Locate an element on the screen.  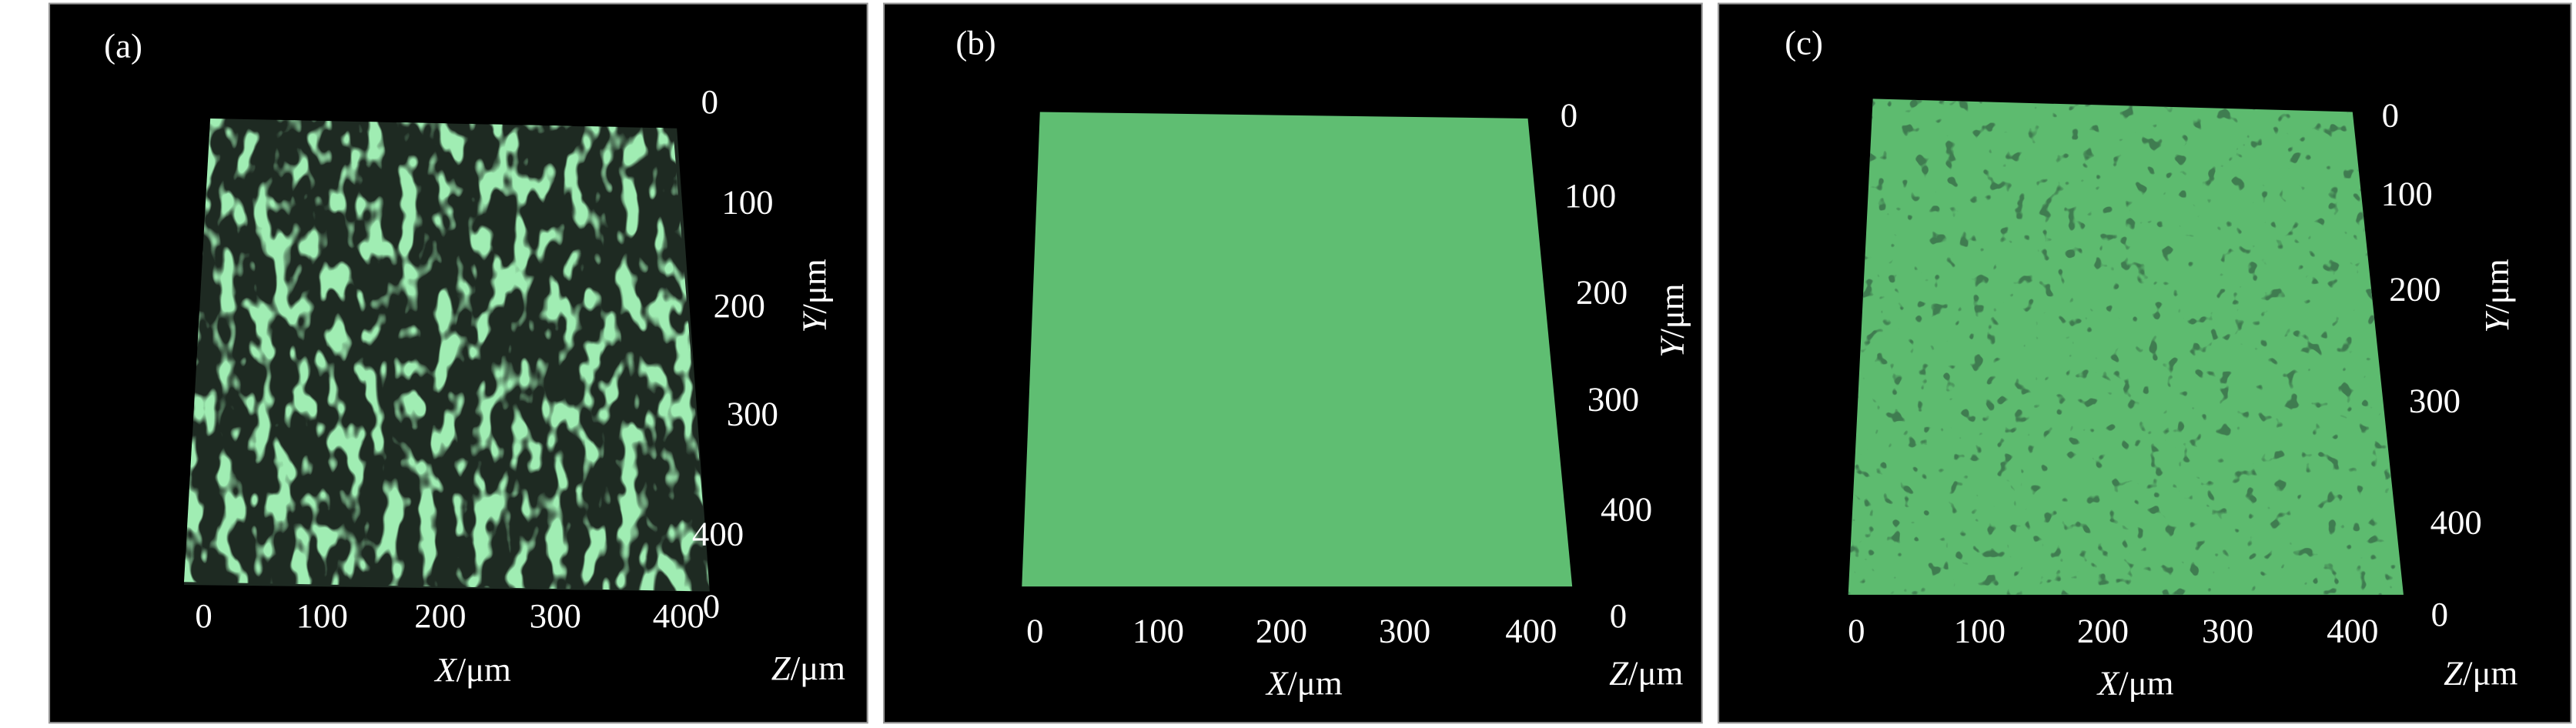
panel-label: (a) is located at coordinates (123, 46).